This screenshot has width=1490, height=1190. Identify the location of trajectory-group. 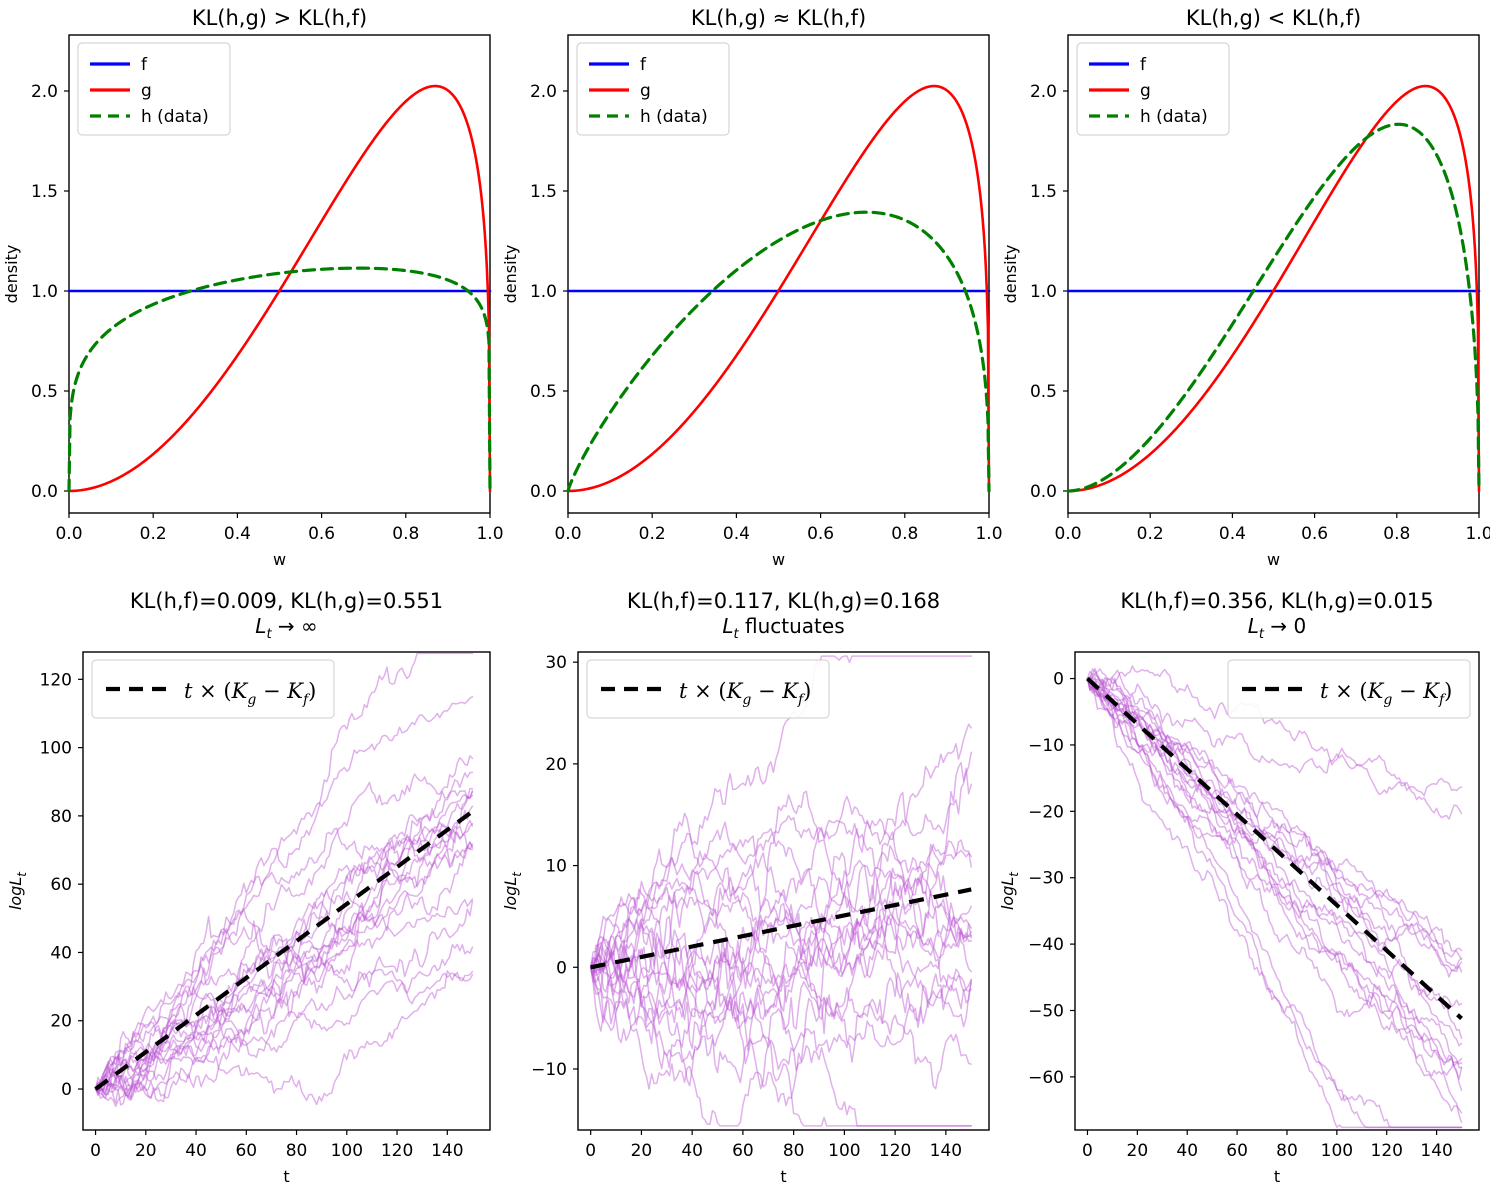
(284, 880).